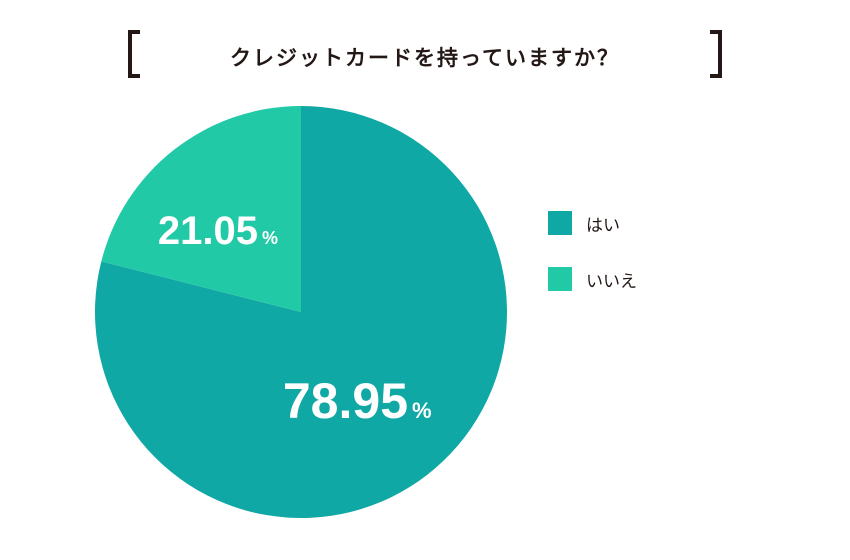 The height and width of the screenshot is (560, 850). I want to click on legend-item-yes: はい, so click(592, 223).